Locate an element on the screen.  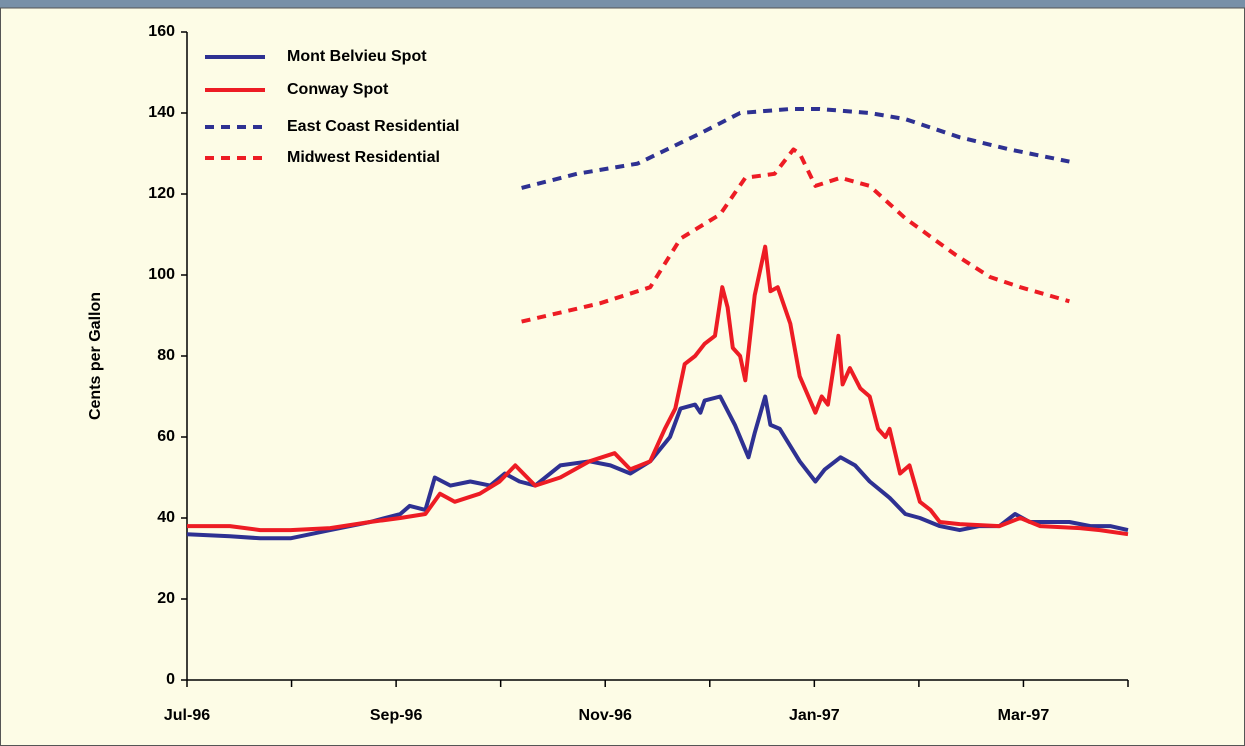
y-tick-label: 40 is located at coordinates (166, 517).